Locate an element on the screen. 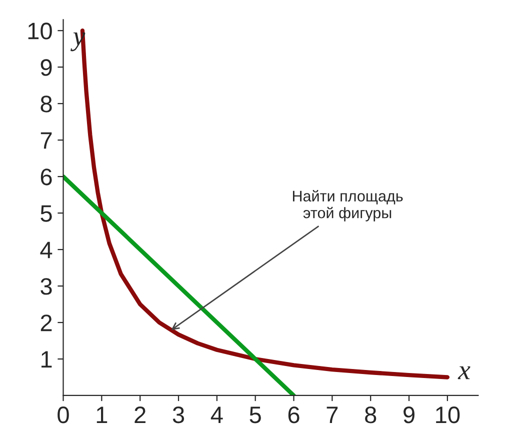  x-tick-label: 10 is located at coordinates (448, 415).